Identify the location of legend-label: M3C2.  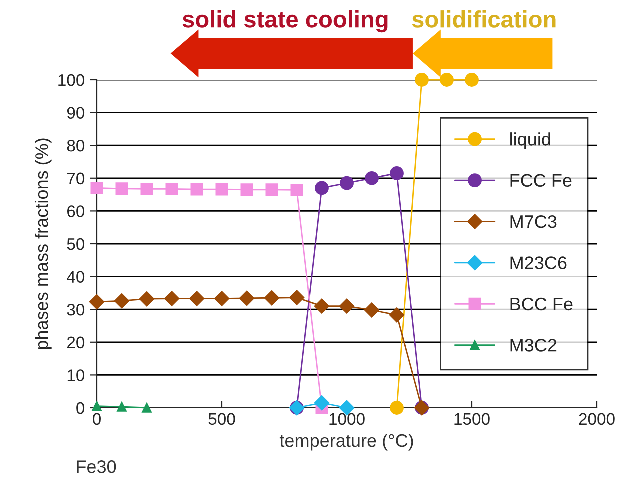
(533, 345).